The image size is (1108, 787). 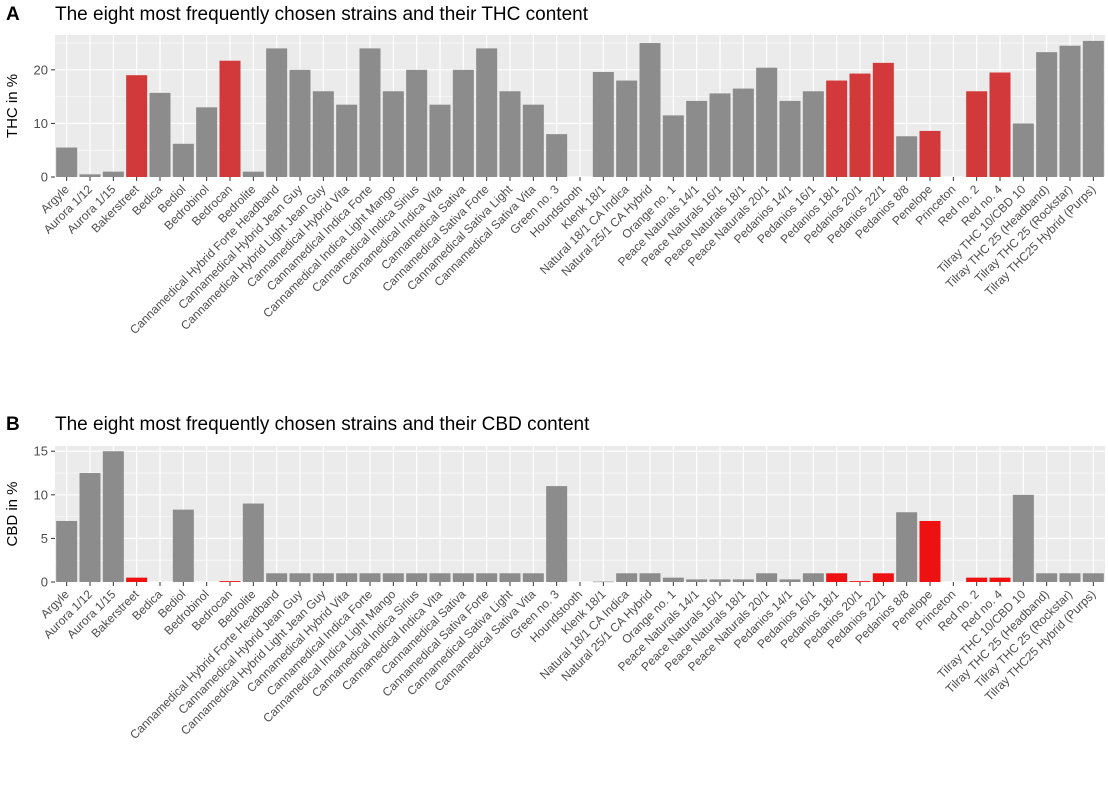 I want to click on y-tick-label: 15, so click(x=41, y=451).